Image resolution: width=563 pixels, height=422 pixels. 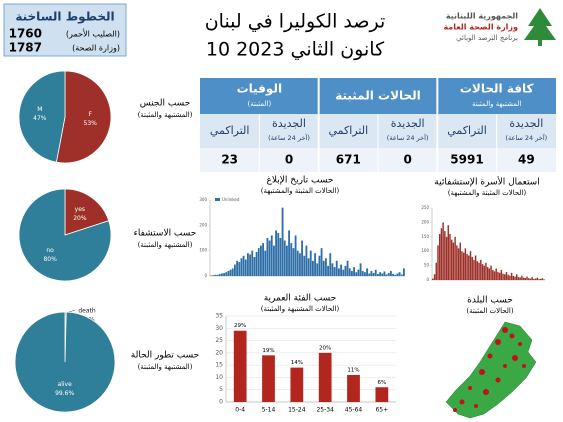 I want to click on slice-value-label: 20%, so click(x=80, y=218).